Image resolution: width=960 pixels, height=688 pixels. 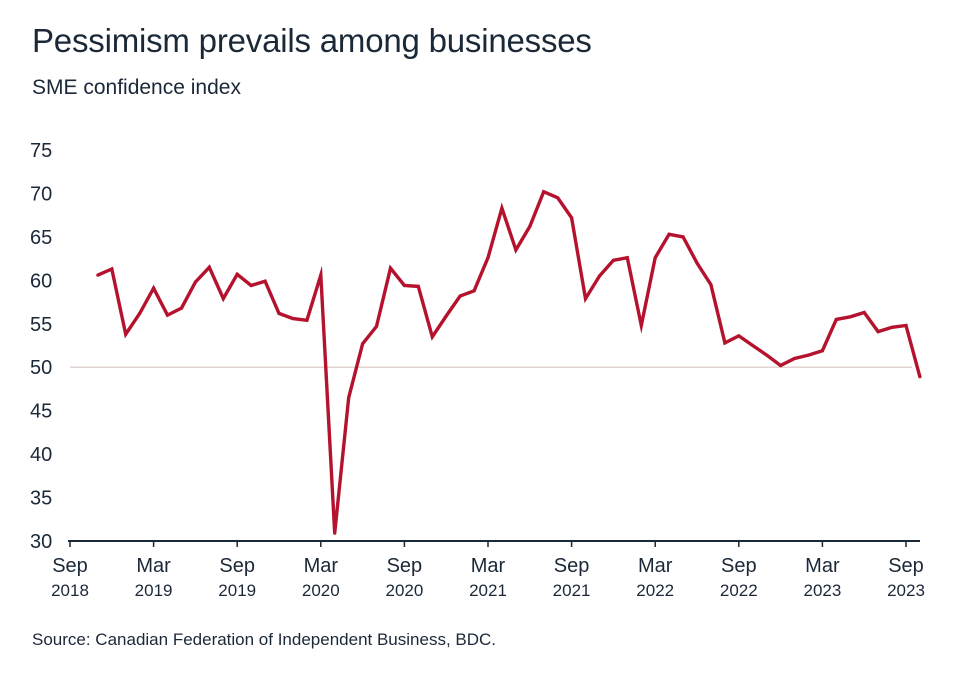 What do you see at coordinates (41, 542) in the screenshot?
I see `y-tick-label: 30` at bounding box center [41, 542].